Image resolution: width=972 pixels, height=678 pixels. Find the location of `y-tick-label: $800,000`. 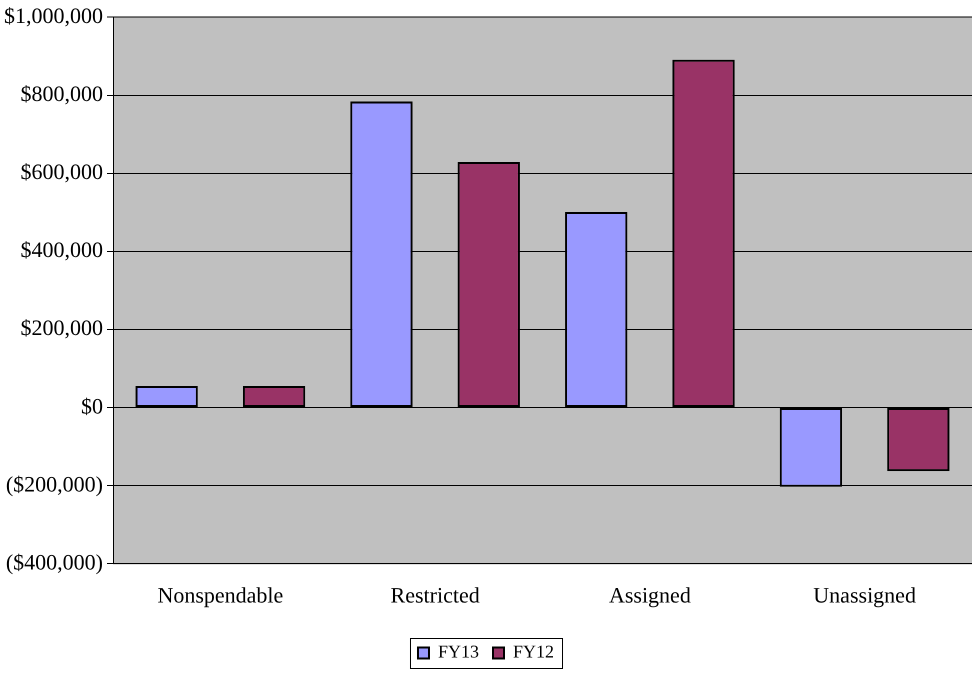

y-tick-label: $800,000 is located at coordinates (61, 93).